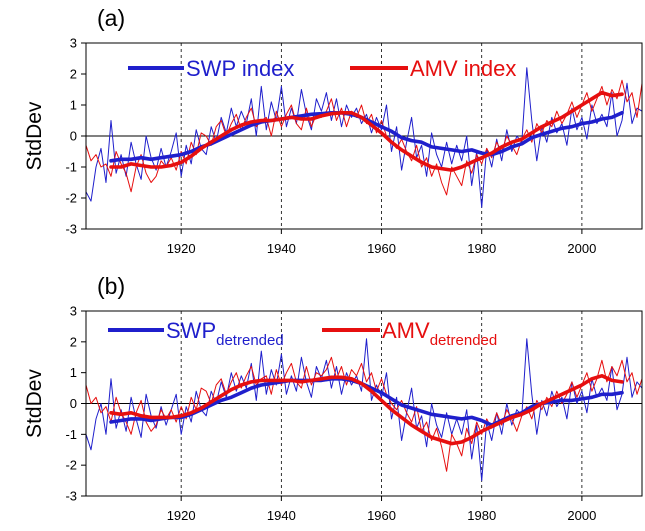 Image resolution: width=645 pixels, height=531 pixels. I want to click on legend-item: AMV index, so click(433, 68).